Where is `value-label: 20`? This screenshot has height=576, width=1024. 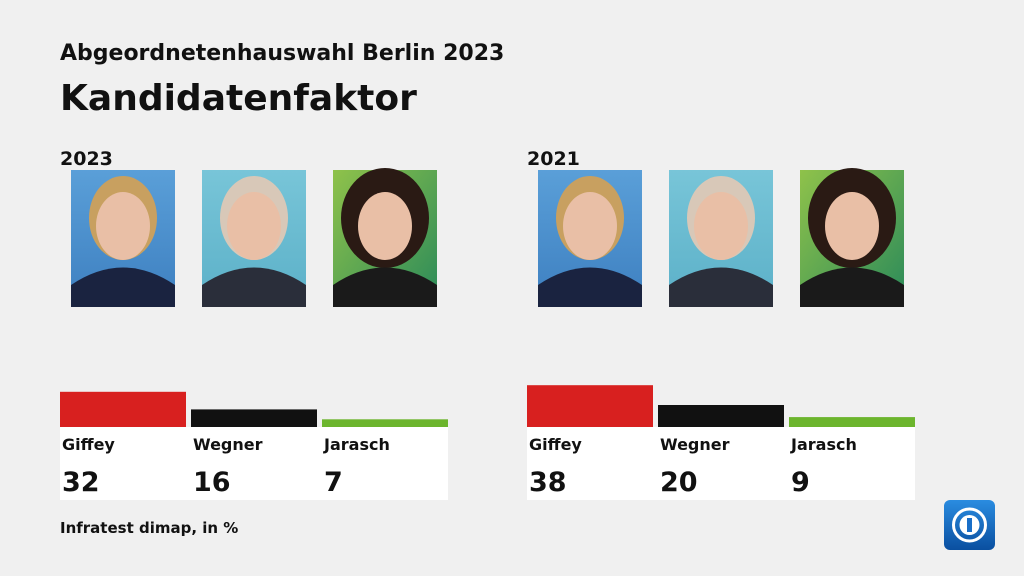
value-label: 20 is located at coordinates (679, 482).